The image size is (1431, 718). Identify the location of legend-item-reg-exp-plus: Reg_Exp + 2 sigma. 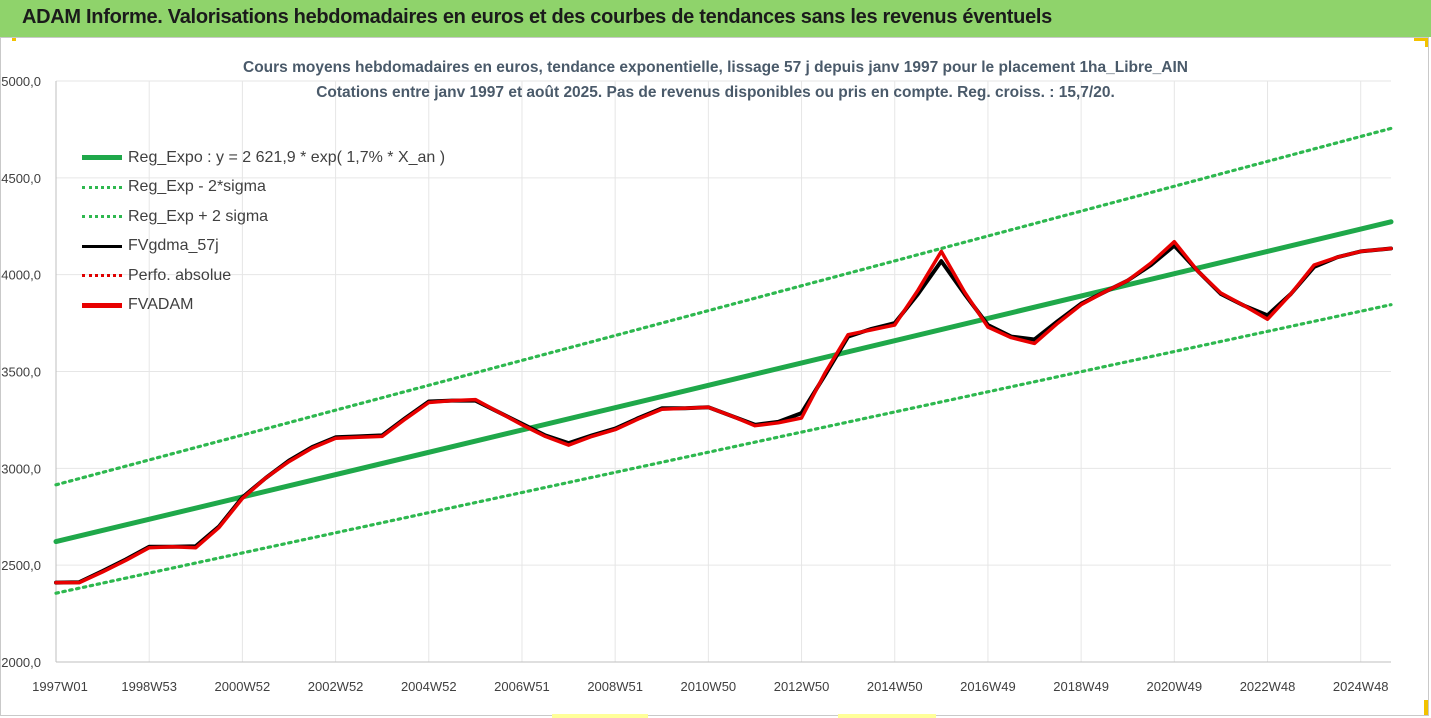
(263, 217).